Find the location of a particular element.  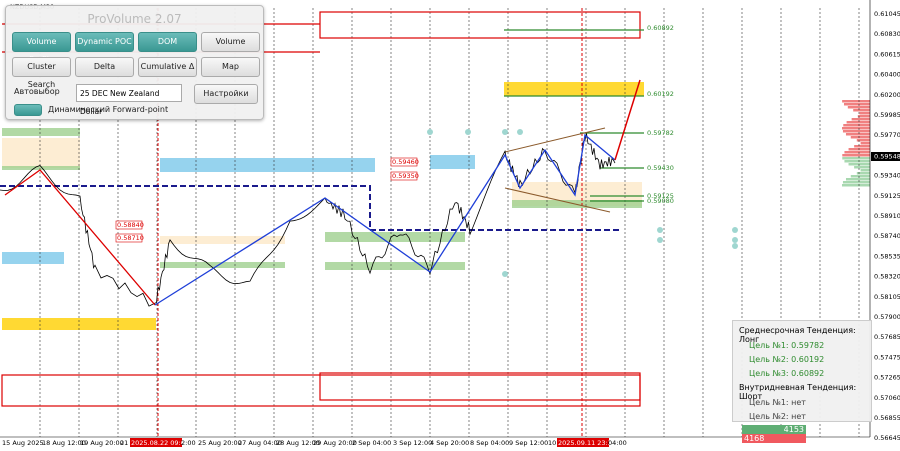

price-label: 0.58320 is located at coordinates (887, 277).